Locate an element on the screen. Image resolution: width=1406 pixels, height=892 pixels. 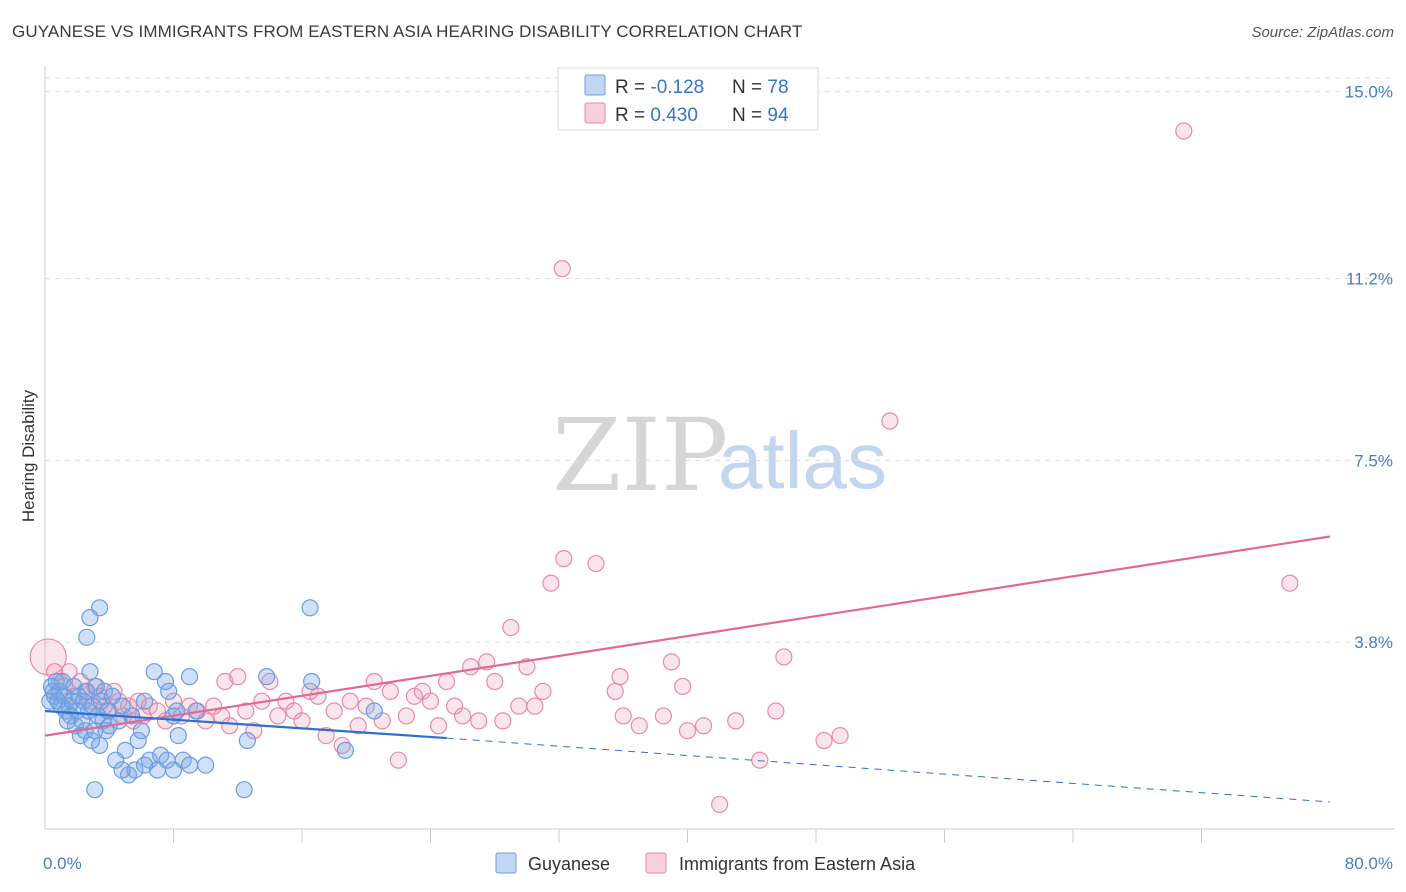
svg-text: R = -0.128 is located at coordinates (659, 87).